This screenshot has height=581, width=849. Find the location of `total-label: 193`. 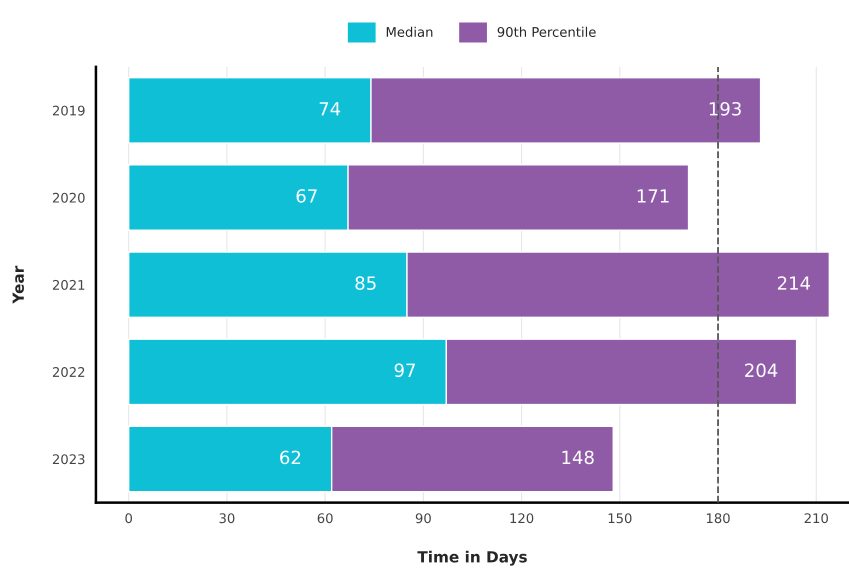

total-label: 193 is located at coordinates (725, 109).